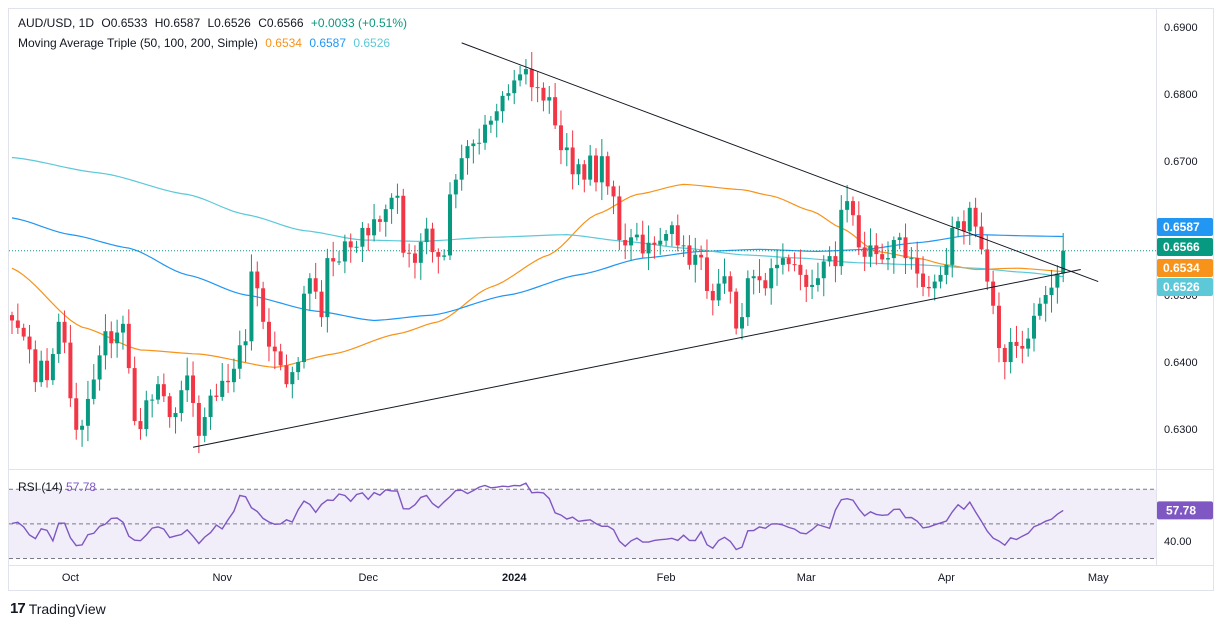 Image resolution: width=1222 pixels, height=628 pixels. Describe the element at coordinates (358, 23) in the screenshot. I see `change-value: +0.0033 (+0.51%)` at that location.